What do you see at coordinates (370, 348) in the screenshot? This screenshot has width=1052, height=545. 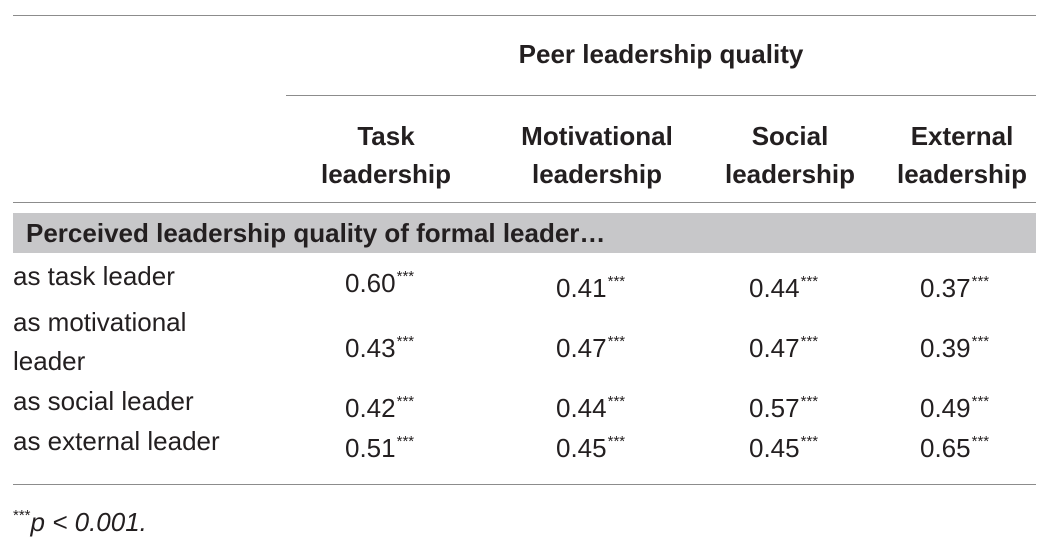 I see `cell-value: 0.43` at bounding box center [370, 348].